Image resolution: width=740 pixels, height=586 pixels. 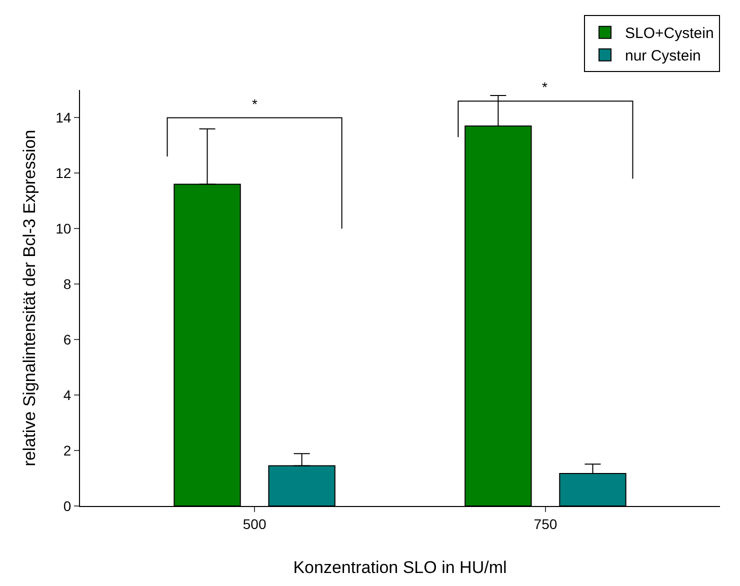 I want to click on y-tick-label: 0, so click(x=67, y=506).